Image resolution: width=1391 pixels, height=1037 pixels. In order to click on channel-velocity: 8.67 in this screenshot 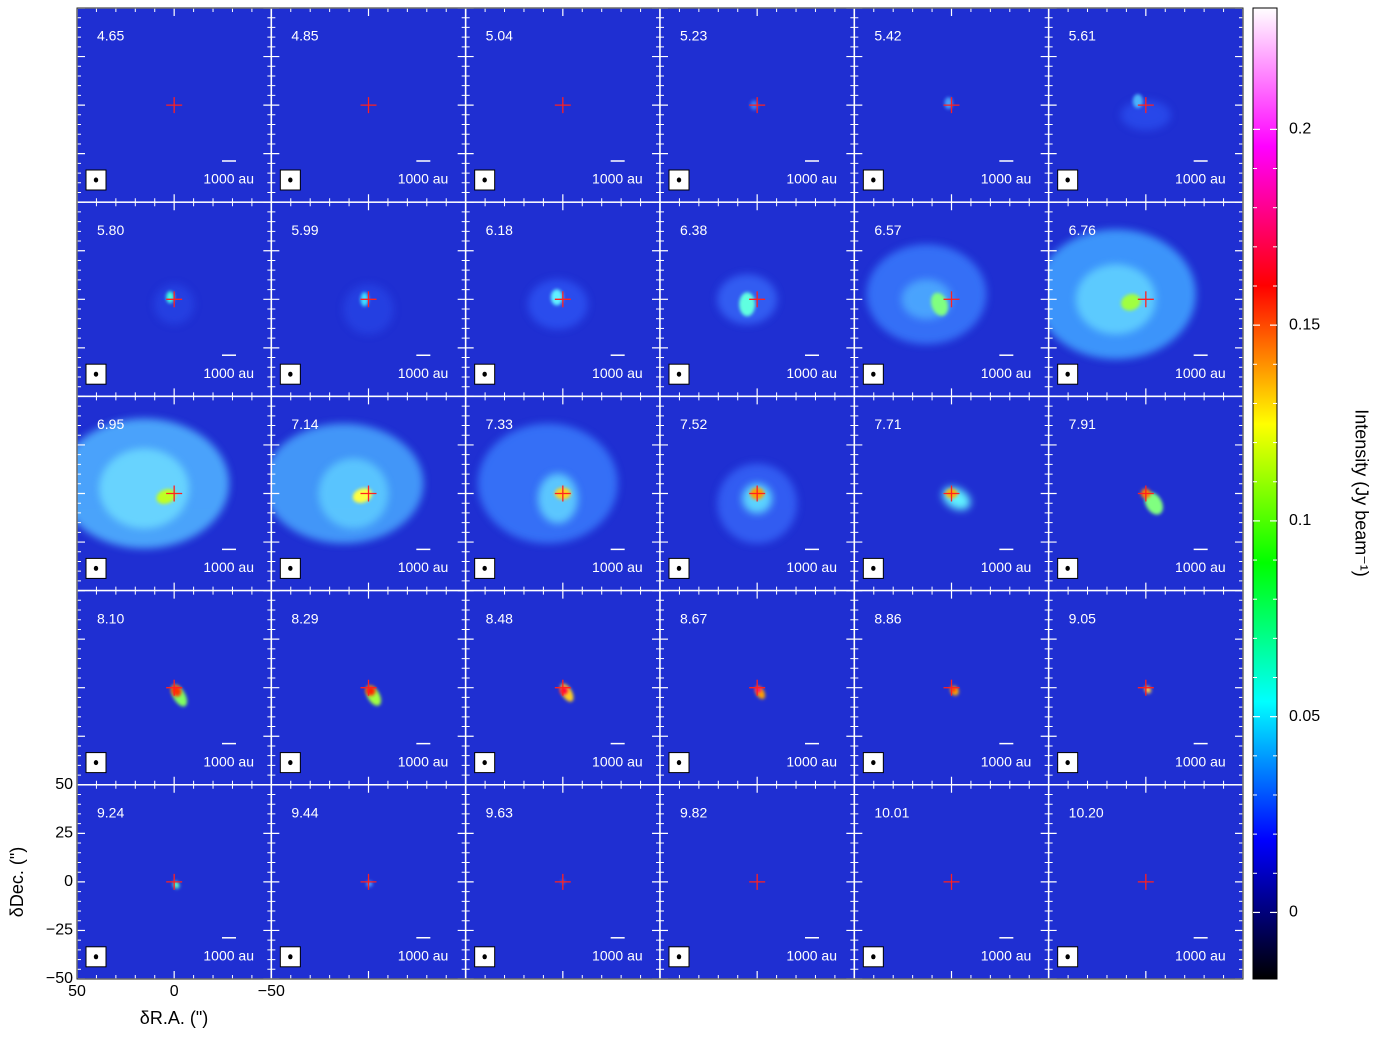, I will do `click(693, 618)`.